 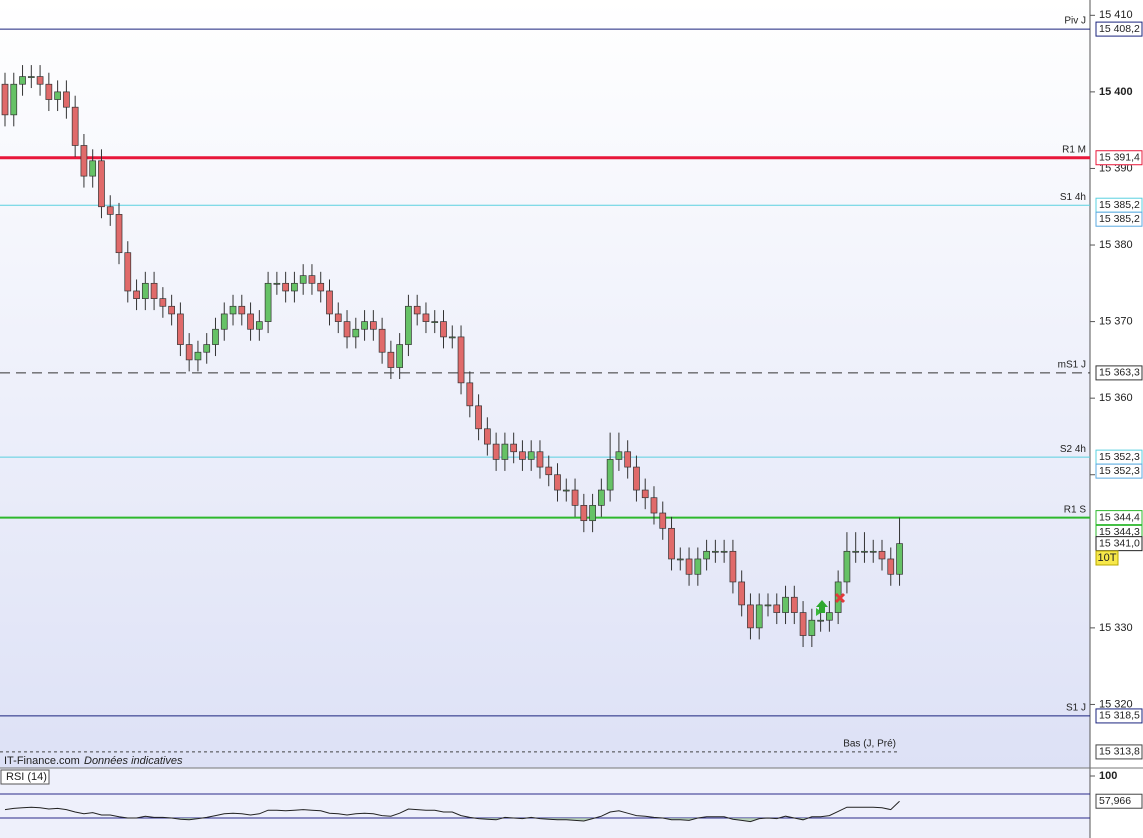 I want to click on rsi-title: RSI (14), so click(x=26, y=777).